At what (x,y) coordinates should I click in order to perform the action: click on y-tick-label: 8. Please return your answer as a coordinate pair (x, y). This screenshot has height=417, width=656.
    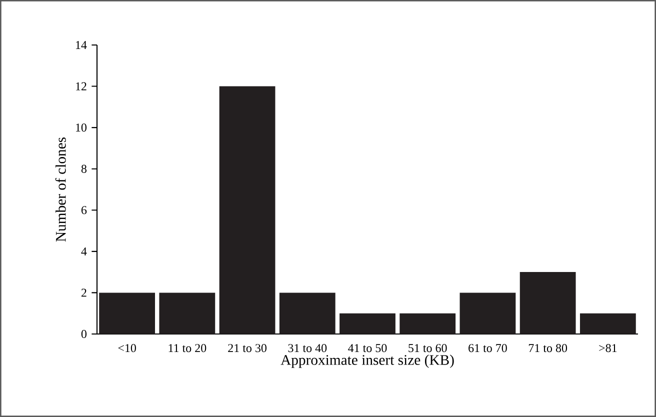
    Looking at the image, I should click on (84, 168).